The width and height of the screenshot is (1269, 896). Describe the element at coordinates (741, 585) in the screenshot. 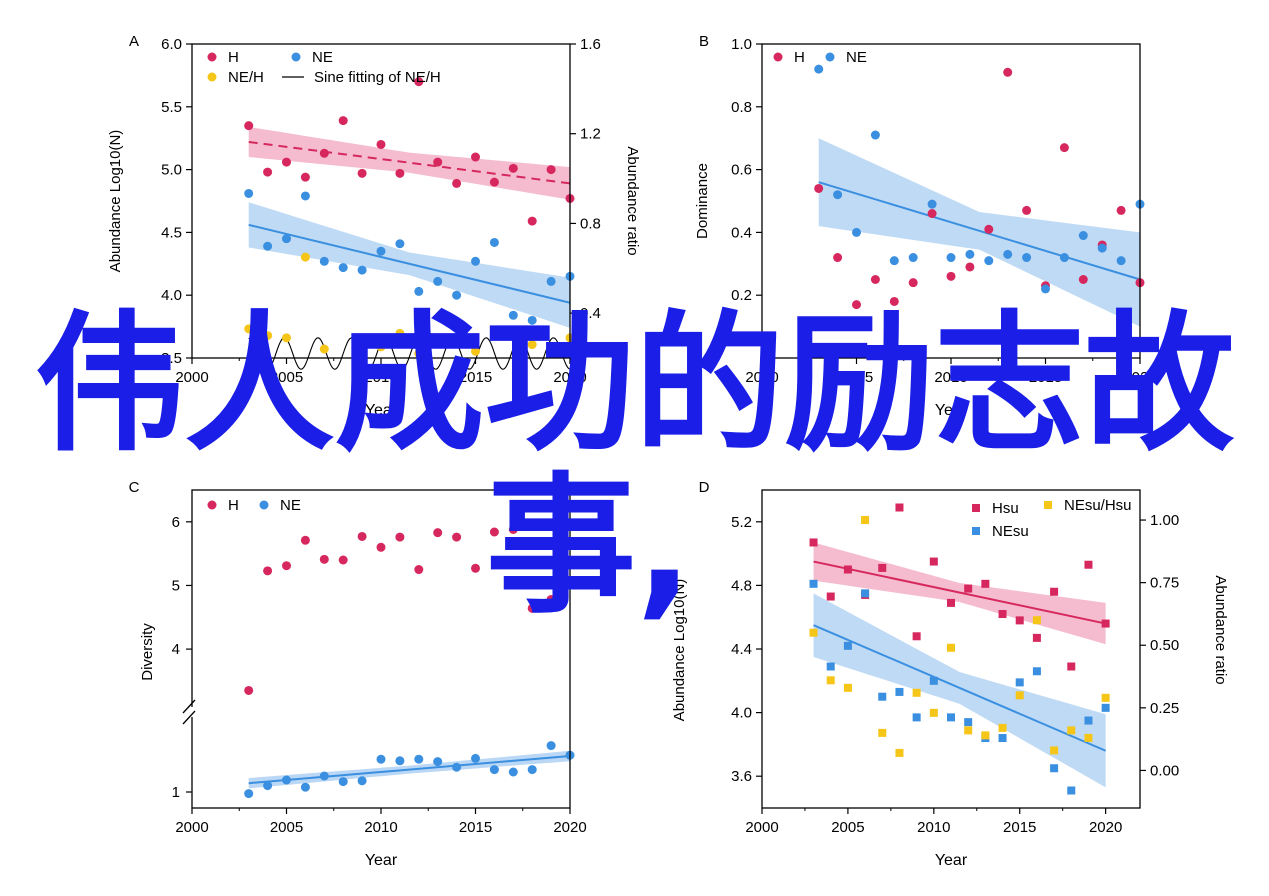

I see `y-tick-label: 4.8` at that location.